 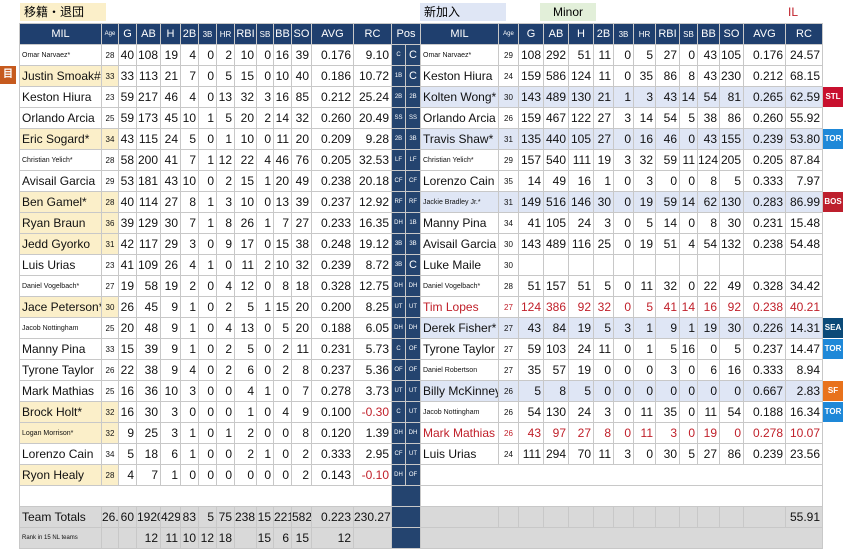 I want to click on stat-avg: 0.667, so click(x=764, y=391).